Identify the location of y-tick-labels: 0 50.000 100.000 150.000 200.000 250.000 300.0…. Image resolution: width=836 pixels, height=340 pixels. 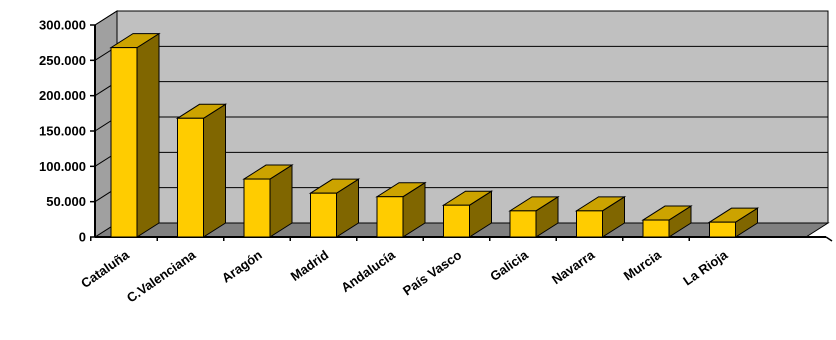
(62, 131).